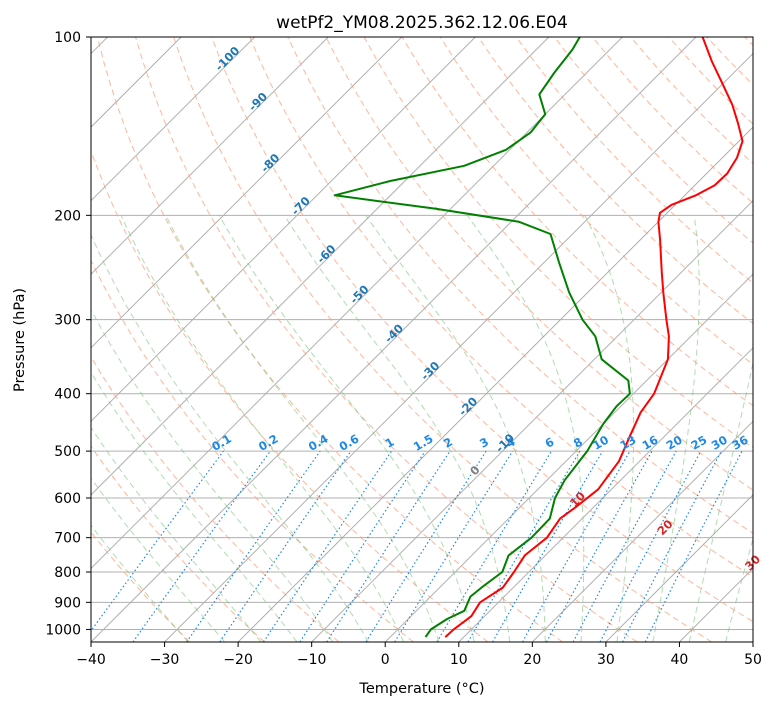 The image size is (775, 708). I want to click on mixing-ratio-label: 30, so click(719, 443).